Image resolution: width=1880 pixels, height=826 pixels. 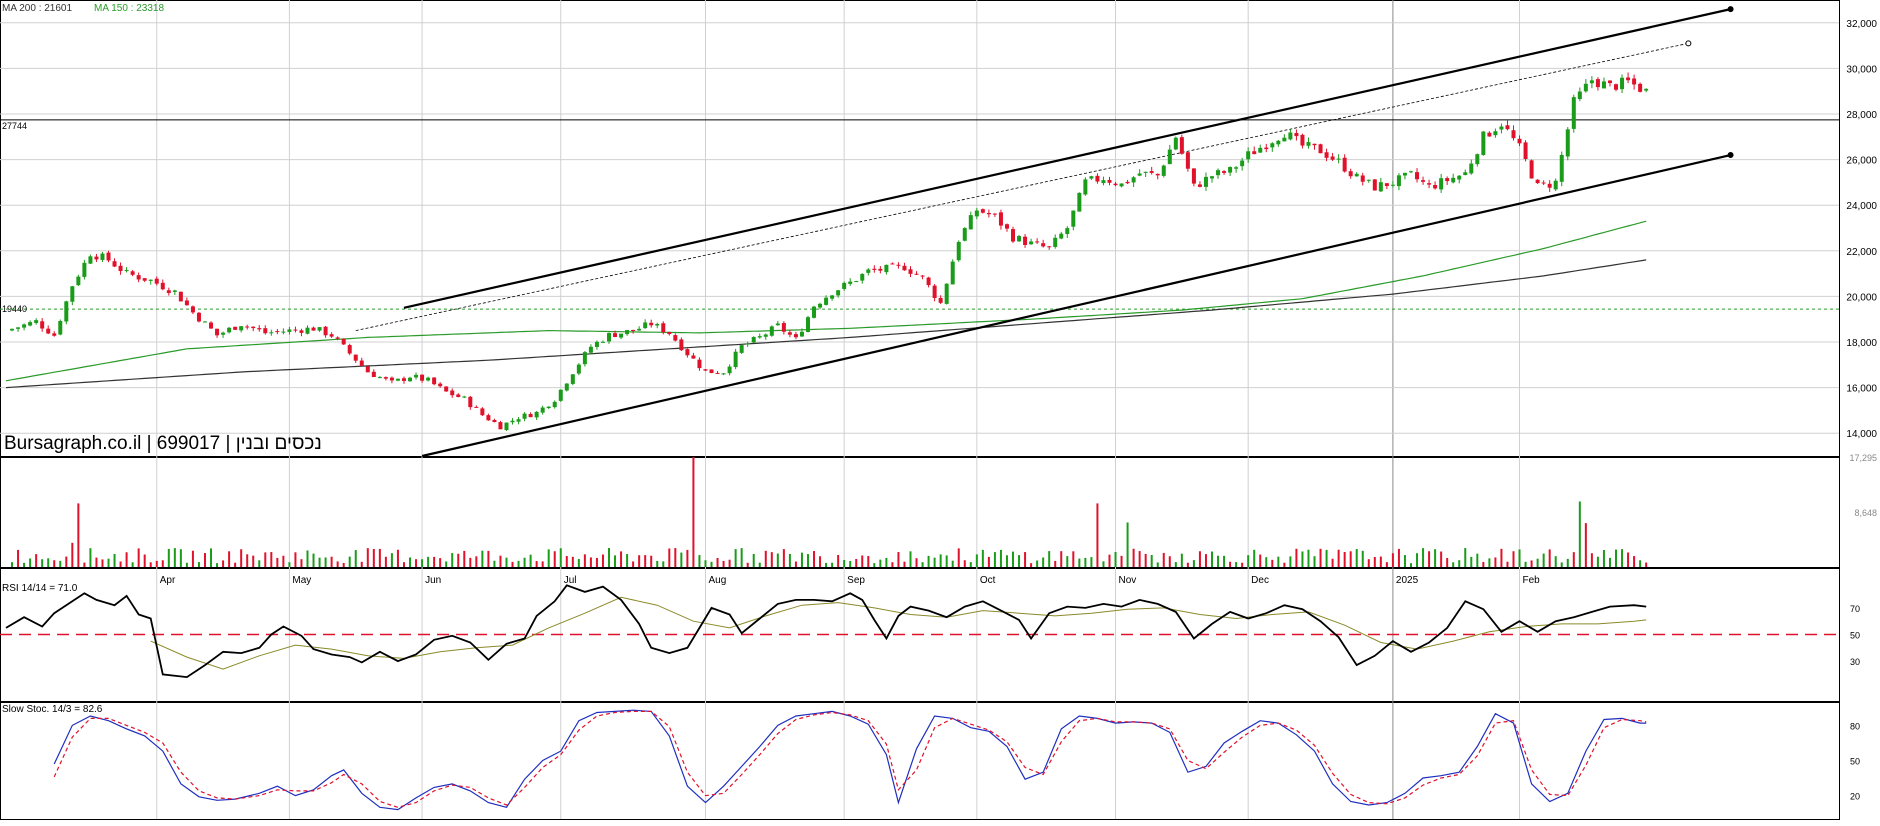 What do you see at coordinates (850, 760) in the screenshot?
I see `stoch-k-line` at bounding box center [850, 760].